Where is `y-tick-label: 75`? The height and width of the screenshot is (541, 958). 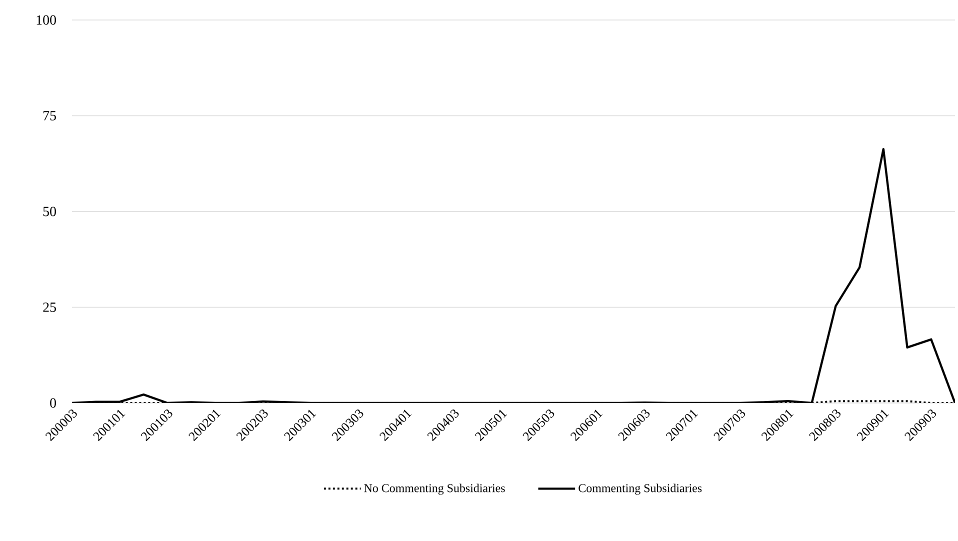 y-tick-label: 75 is located at coordinates (50, 115).